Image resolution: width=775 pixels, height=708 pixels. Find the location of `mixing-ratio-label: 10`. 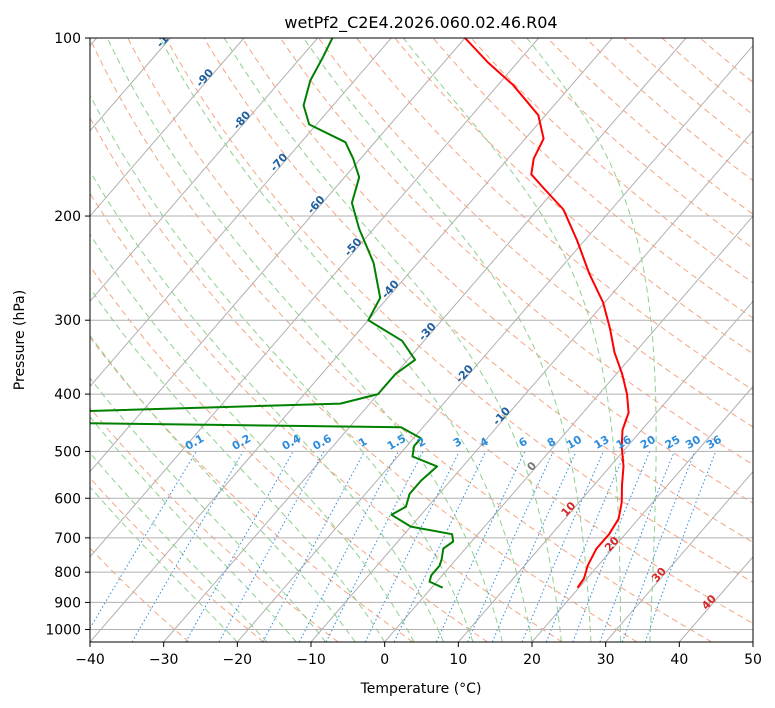

mixing-ratio-label: 10 is located at coordinates (574, 442).